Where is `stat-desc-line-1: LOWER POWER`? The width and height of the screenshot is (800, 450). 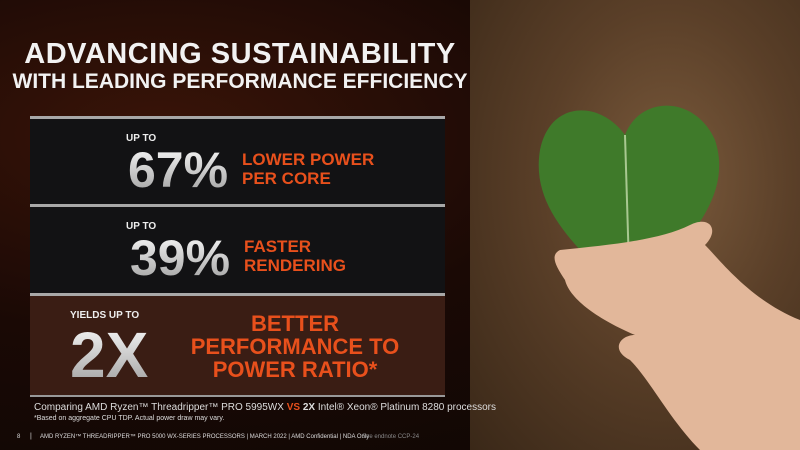 stat-desc-line-1: LOWER POWER is located at coordinates (308, 159).